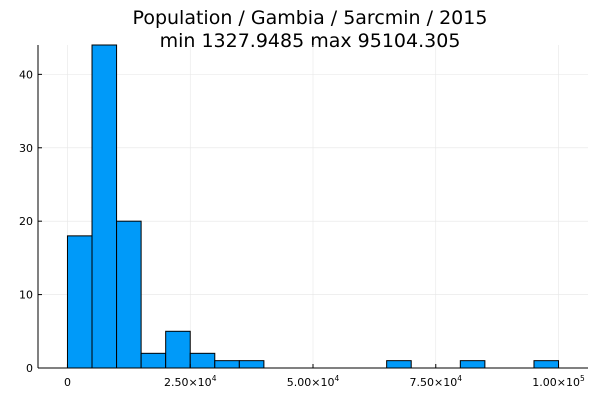 The height and width of the screenshot is (400, 600). What do you see at coordinates (310, 41) in the screenshot?
I see `chart-subtitle: min 1327.9485 max 95104.305` at bounding box center [310, 41].